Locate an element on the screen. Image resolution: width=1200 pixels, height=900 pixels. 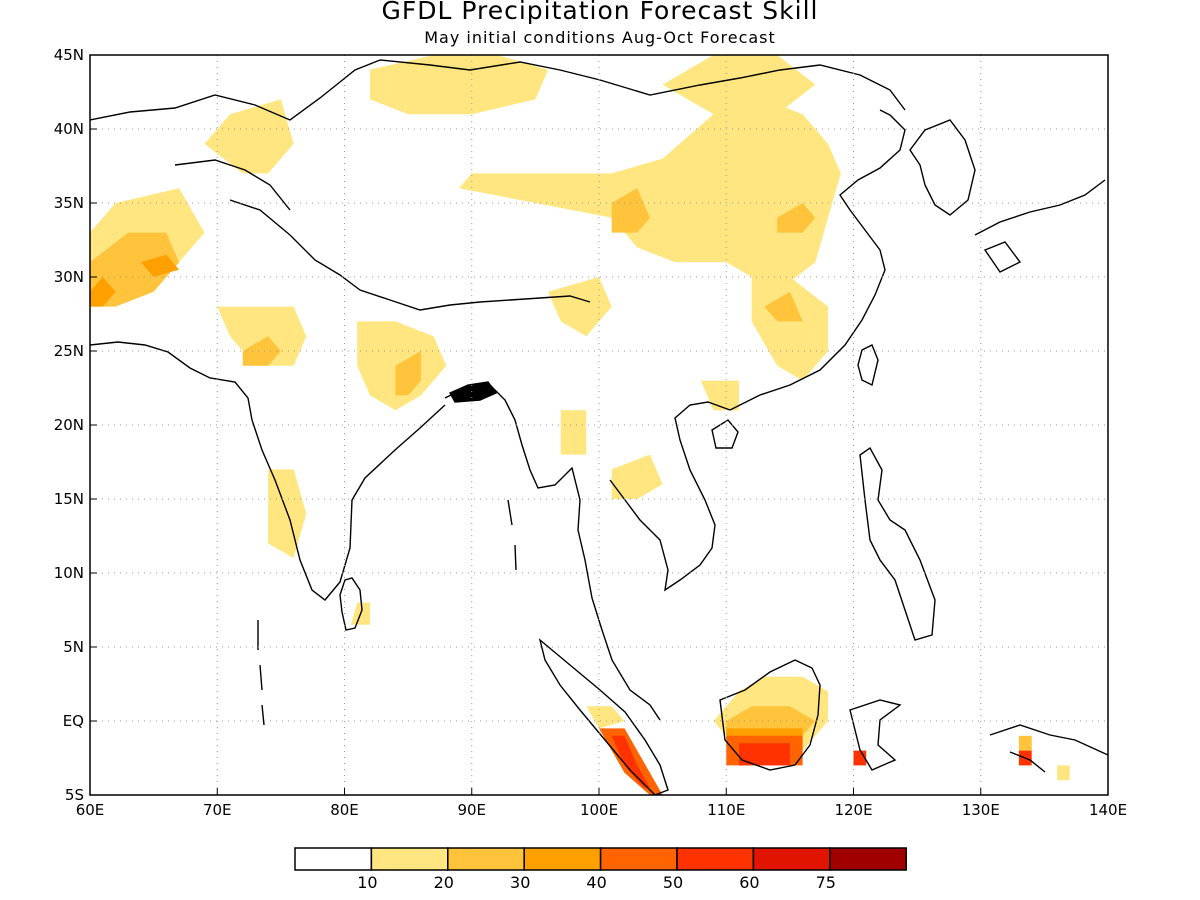
lat-tick-label: 25N is located at coordinates (69, 351).